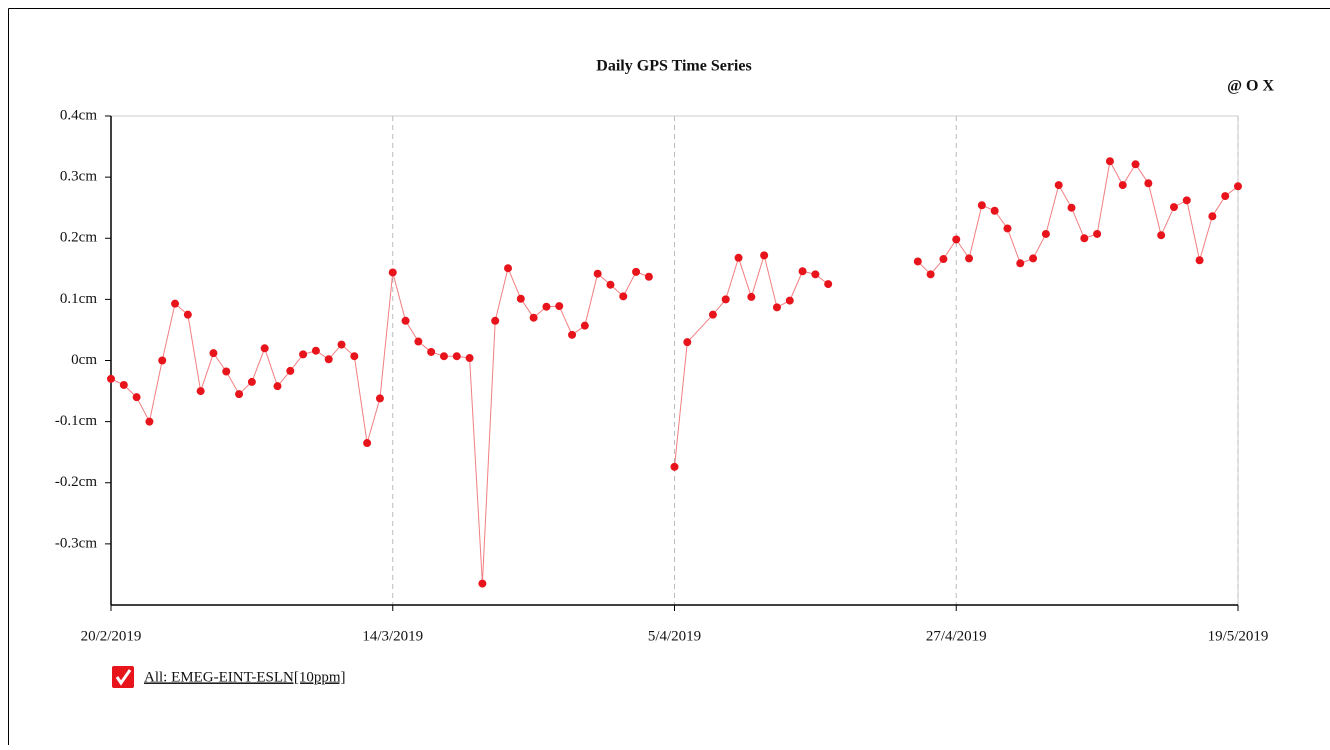  Describe the element at coordinates (76, 543) in the screenshot. I see `y-tick-label: -0.3cm` at that location.